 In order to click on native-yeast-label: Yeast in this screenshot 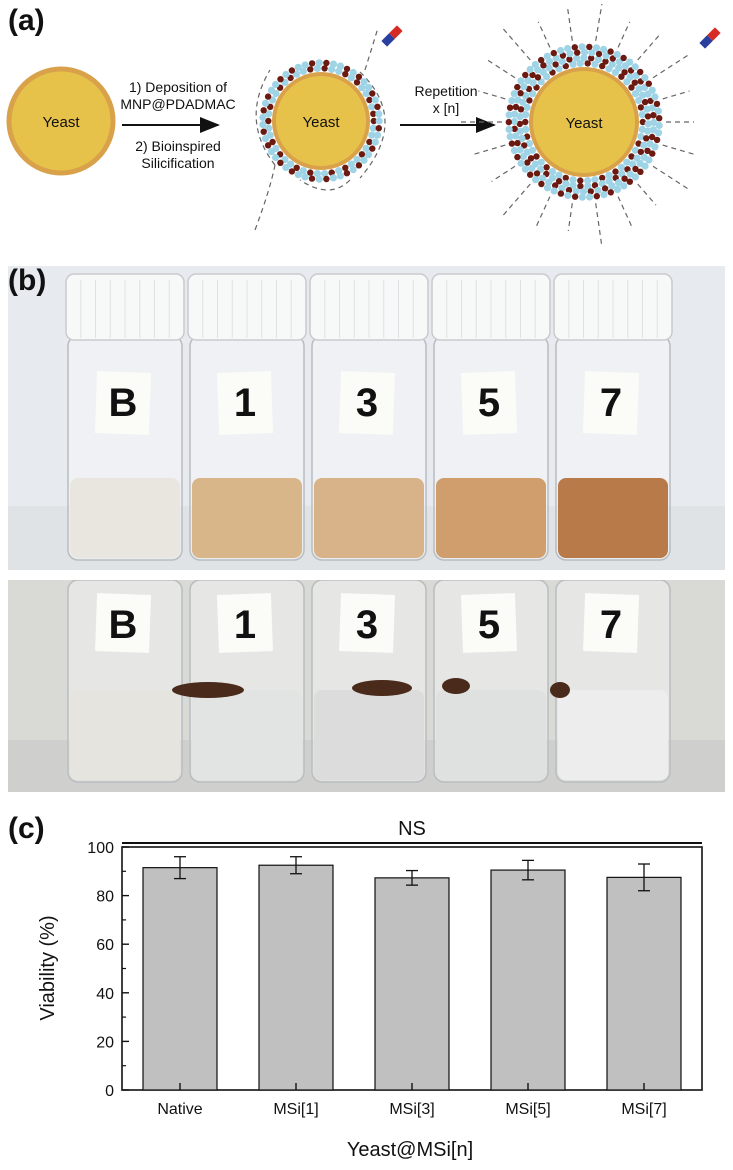, I will do `click(62, 122)`.